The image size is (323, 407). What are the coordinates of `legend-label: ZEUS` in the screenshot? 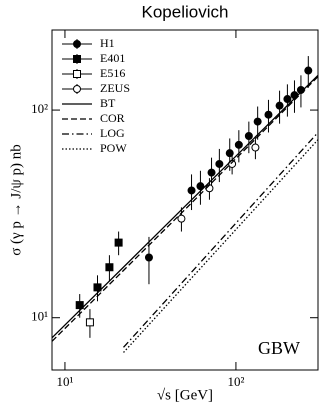 It's located at (115, 88).